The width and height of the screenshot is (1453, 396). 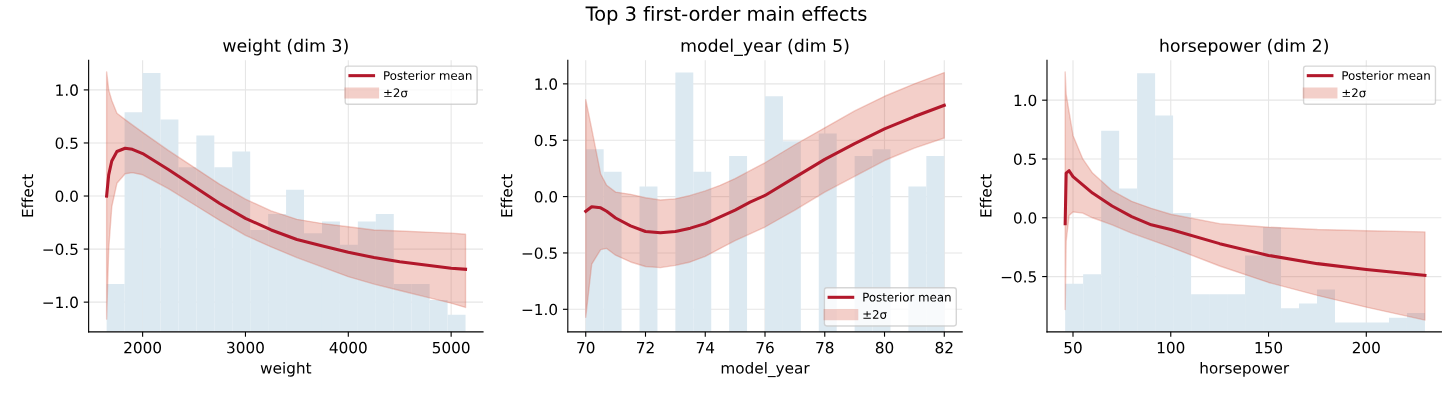 What do you see at coordinates (884, 347) in the screenshot?
I see `x-tick-label: 80` at bounding box center [884, 347].